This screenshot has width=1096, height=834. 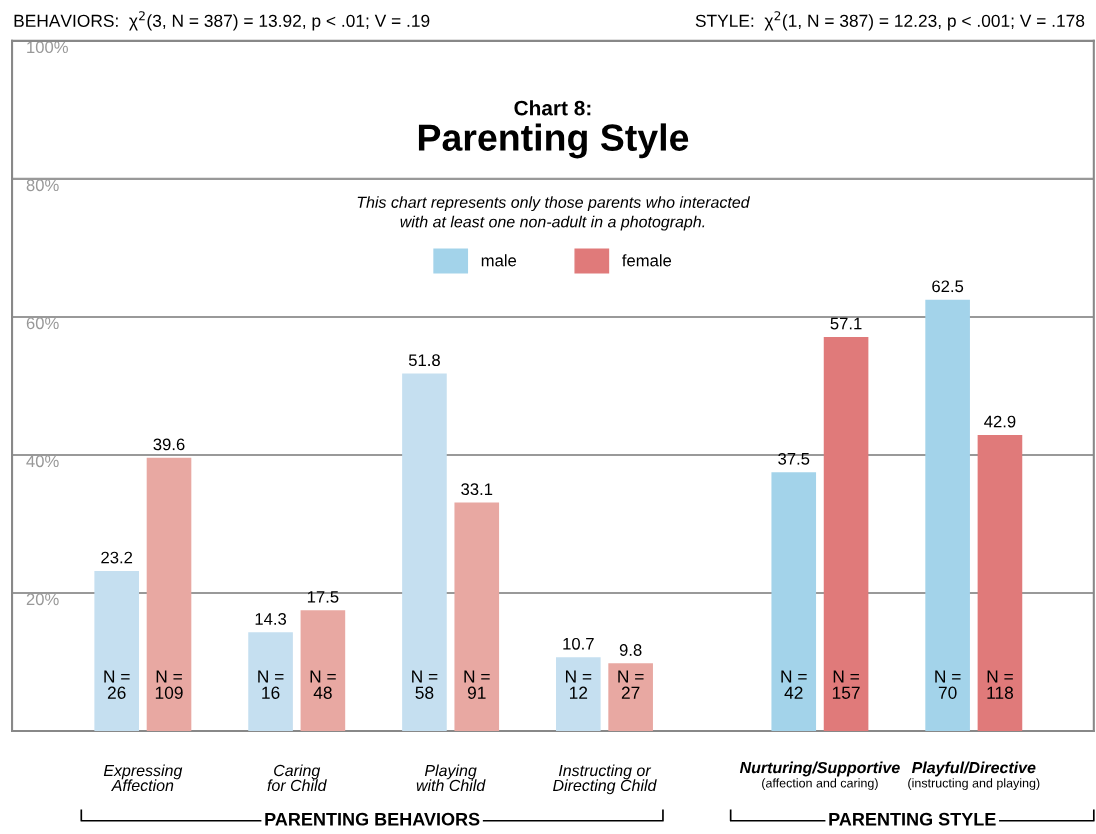 What do you see at coordinates (912, 819) in the screenshot?
I see `text: PARENTING STYLE` at bounding box center [912, 819].